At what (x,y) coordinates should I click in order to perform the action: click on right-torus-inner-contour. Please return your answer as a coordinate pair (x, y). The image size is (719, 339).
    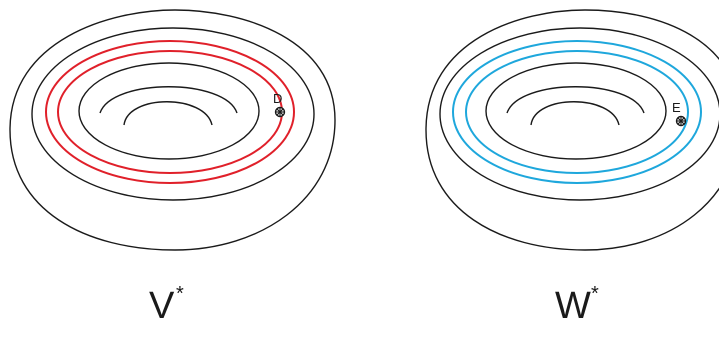
    Looking at the image, I should click on (576, 111).